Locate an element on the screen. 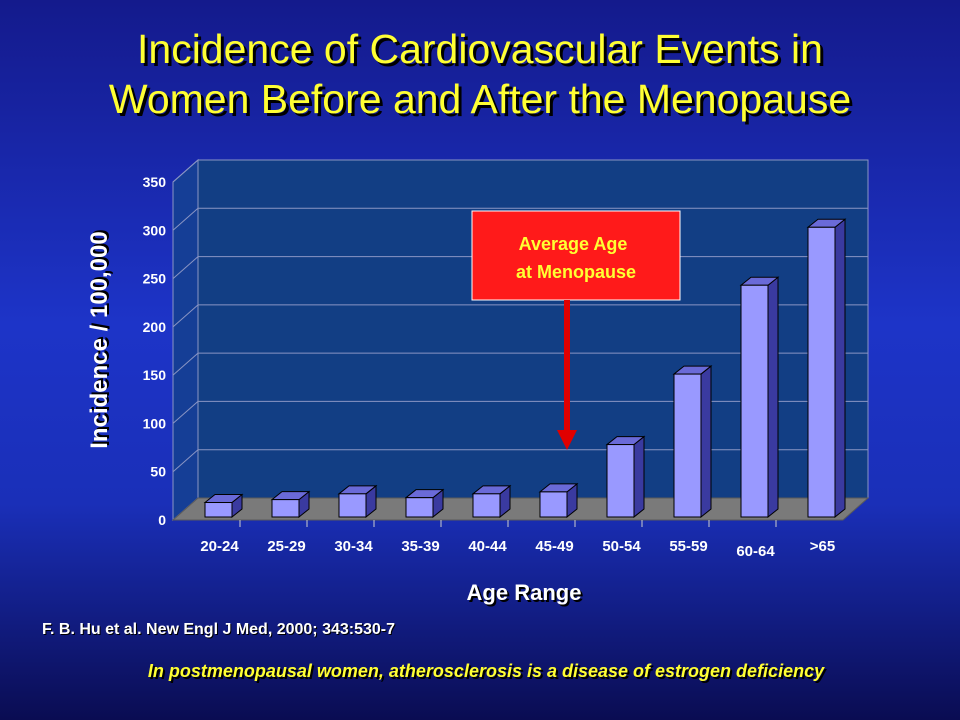 Image resolution: width=960 pixels, height=720 pixels. y-tick-labels: 0 50 100 150 200 250 300 350 is located at coordinates (155, 351).